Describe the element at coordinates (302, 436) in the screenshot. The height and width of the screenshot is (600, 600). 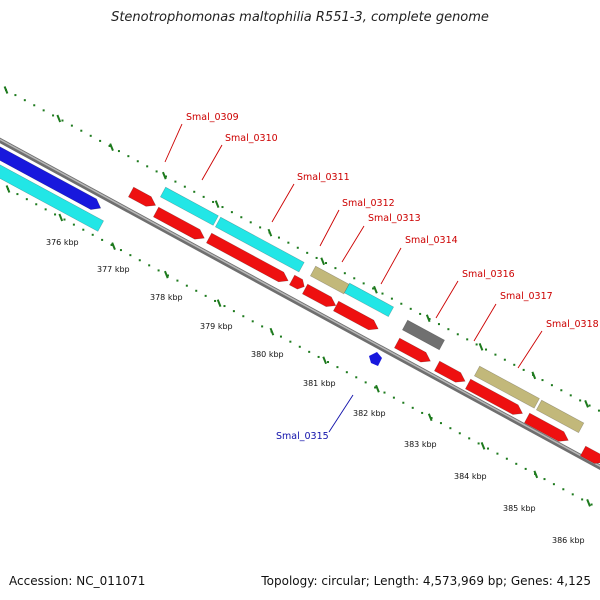
I see `gene-label: Smal_0315` at that location.